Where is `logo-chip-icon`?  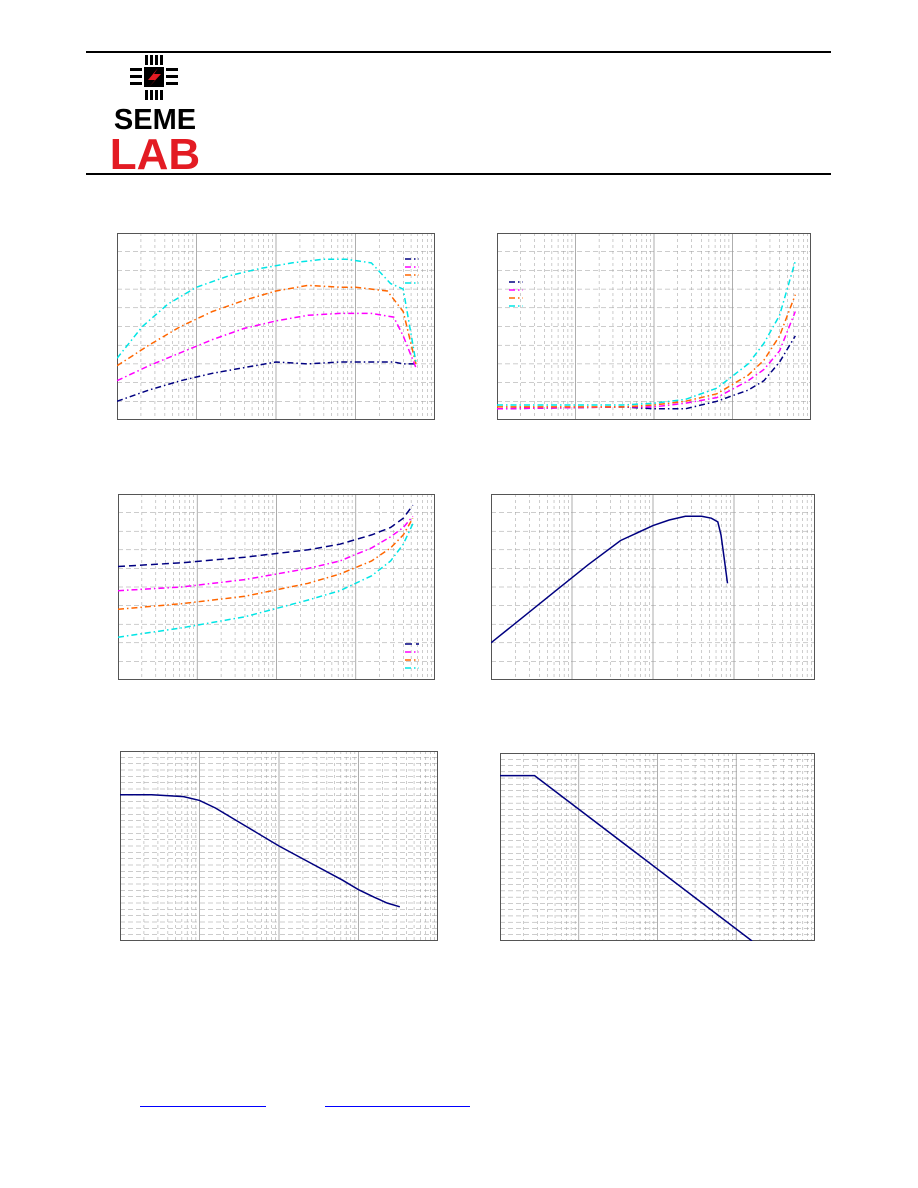 logo-chip-icon is located at coordinates (154, 77).